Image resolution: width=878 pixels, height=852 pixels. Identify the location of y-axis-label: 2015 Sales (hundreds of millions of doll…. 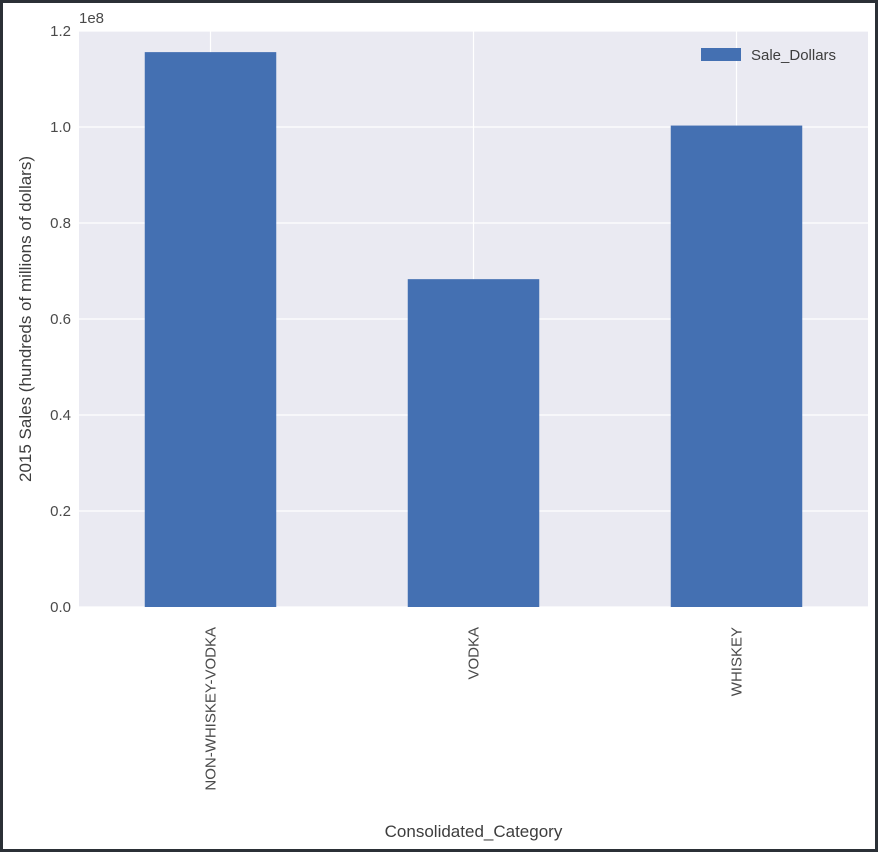
(25, 319).